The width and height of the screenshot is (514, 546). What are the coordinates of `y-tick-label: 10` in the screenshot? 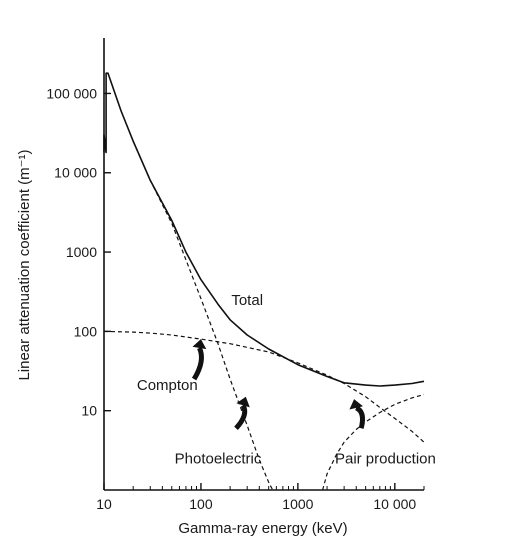 It's located at (89, 411).